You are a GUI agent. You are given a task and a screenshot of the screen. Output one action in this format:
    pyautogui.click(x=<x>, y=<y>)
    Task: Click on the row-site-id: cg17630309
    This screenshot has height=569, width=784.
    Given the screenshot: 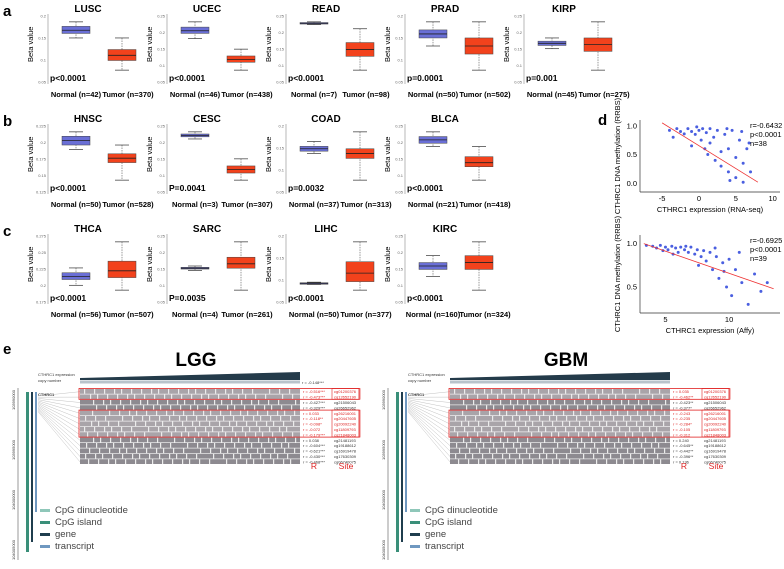 What is the action you would take?
    pyautogui.click(x=715, y=456)
    